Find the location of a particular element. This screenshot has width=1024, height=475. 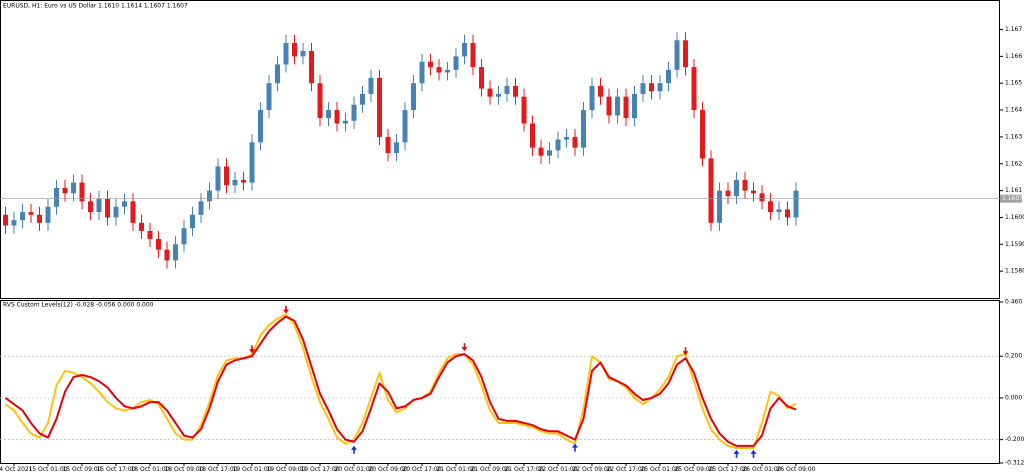

x-tick-label: 26 Oct 01:00 is located at coordinates (761, 469).